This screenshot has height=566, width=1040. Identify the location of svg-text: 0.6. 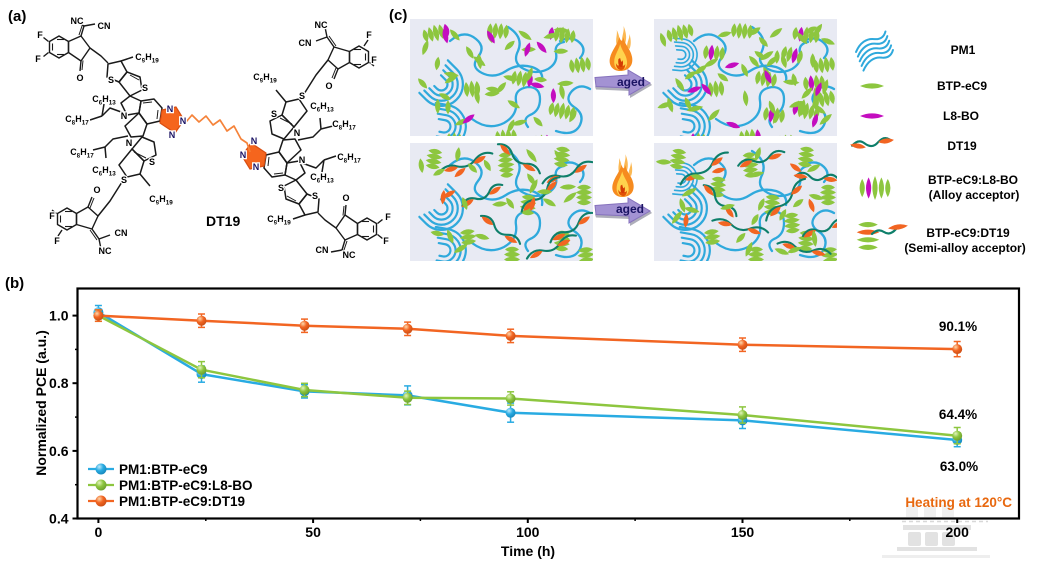
(59, 451).